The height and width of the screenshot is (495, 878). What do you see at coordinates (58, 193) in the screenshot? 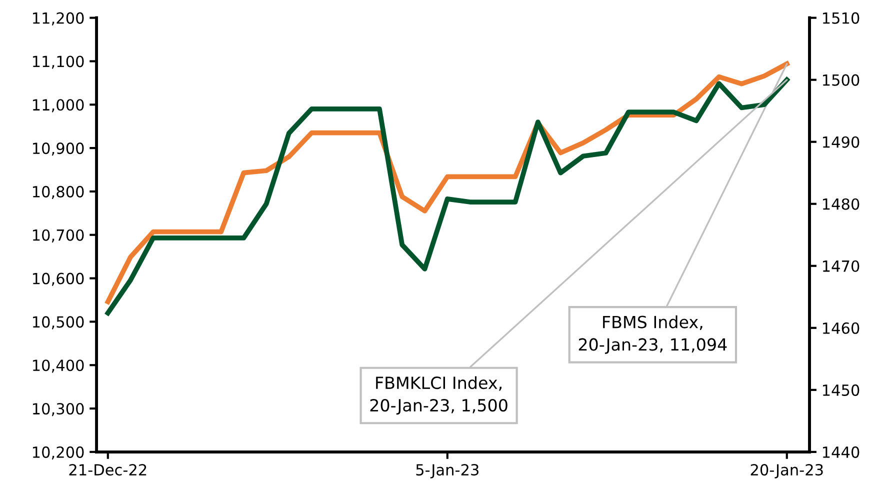
I see `y-tick-label: 10,800` at bounding box center [58, 193].